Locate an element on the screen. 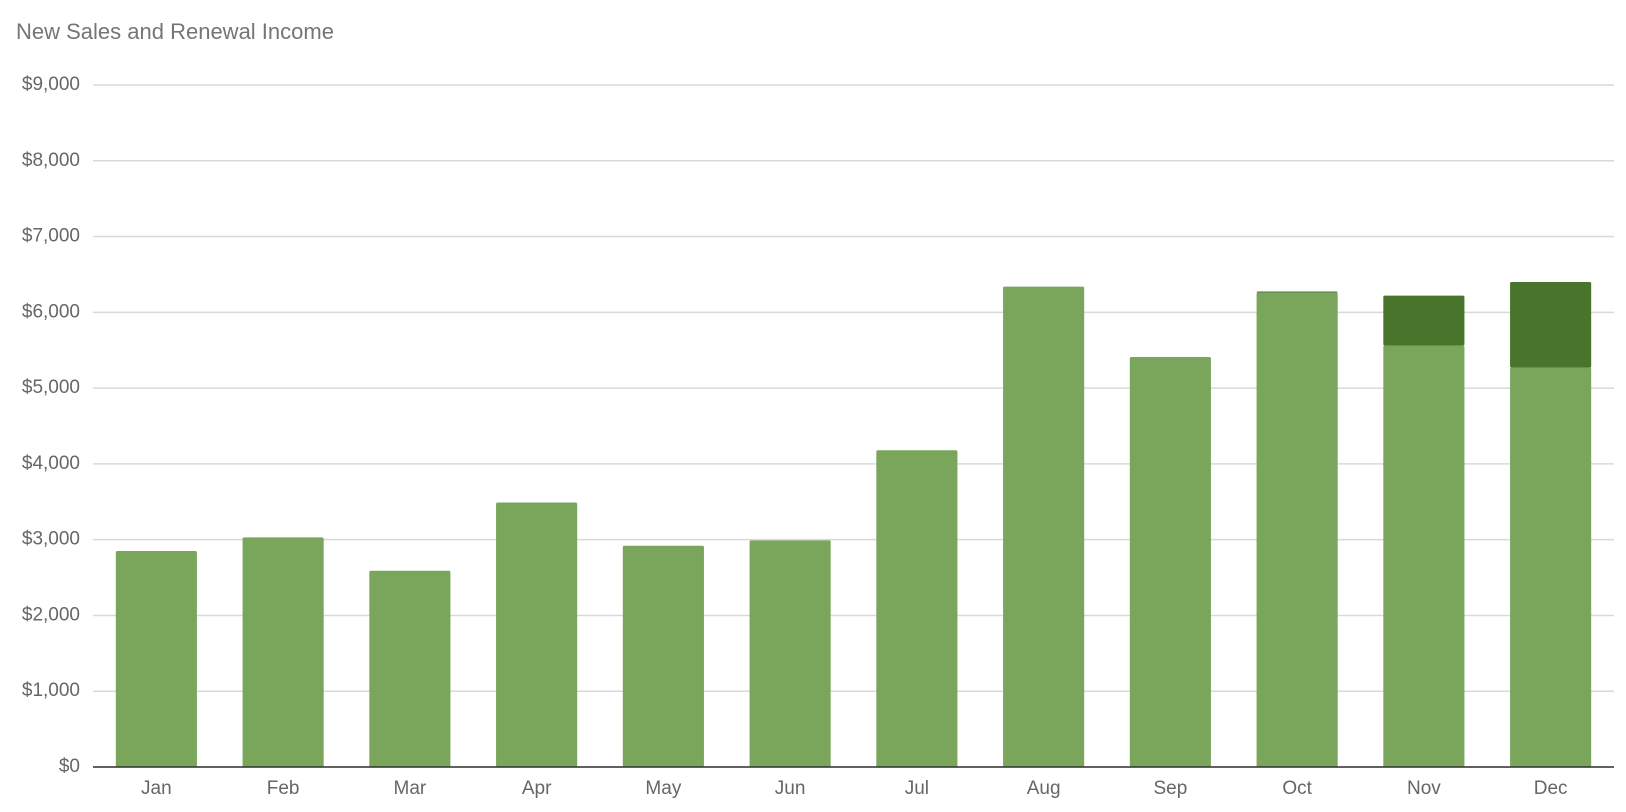  x-tick-label: Jul is located at coordinates (917, 788).